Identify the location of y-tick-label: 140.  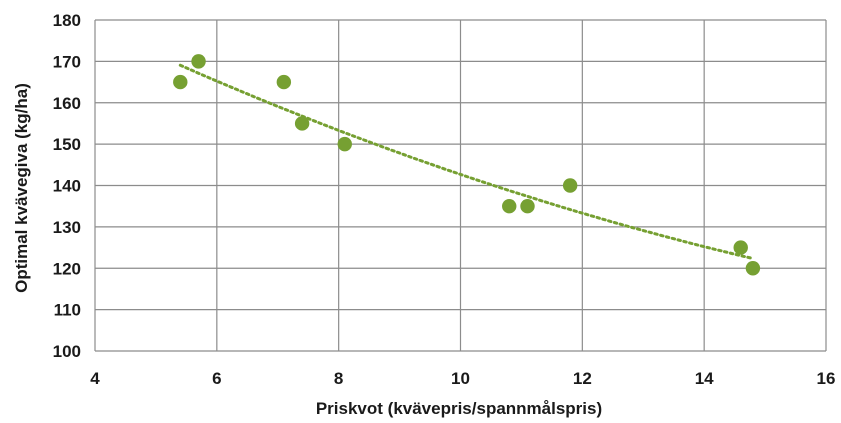
(67, 186).